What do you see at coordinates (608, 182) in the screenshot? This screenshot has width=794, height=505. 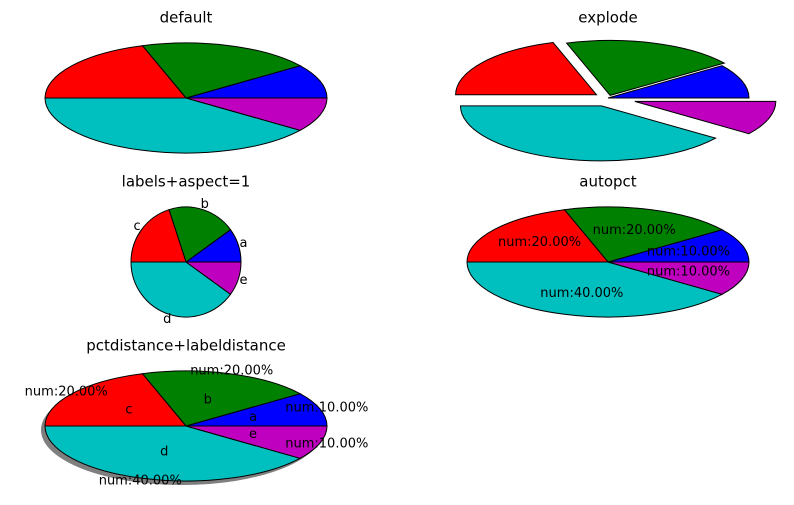 I see `chart-title: autopct` at bounding box center [608, 182].